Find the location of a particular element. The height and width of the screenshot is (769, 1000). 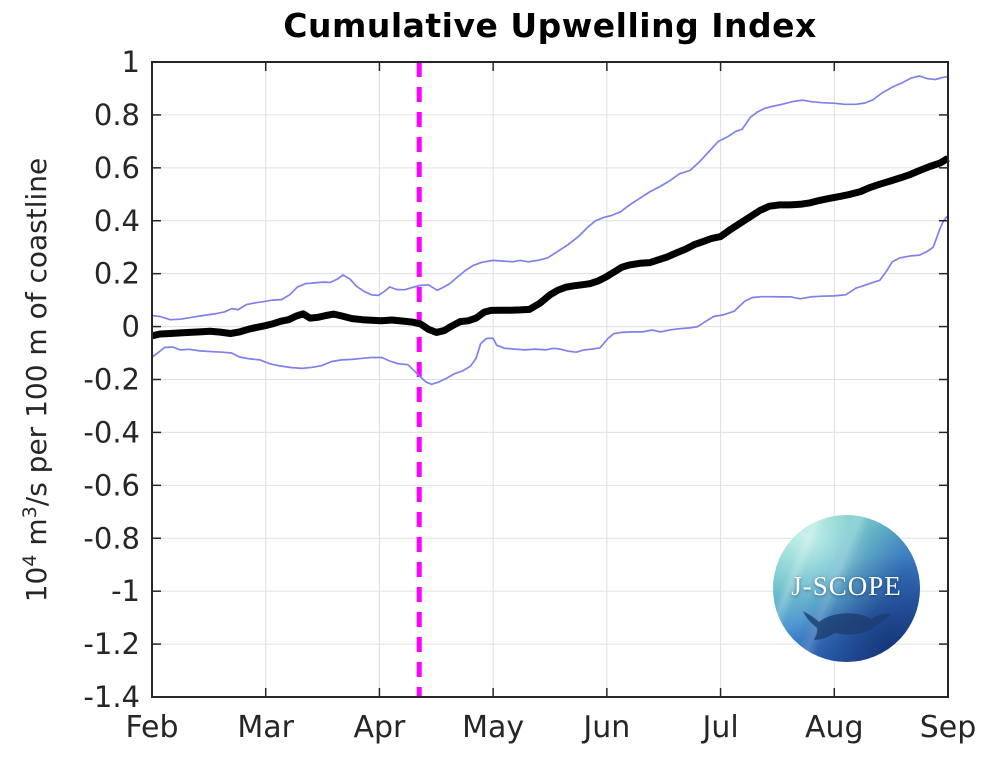

x-tick-label: Mar is located at coordinates (265, 727).